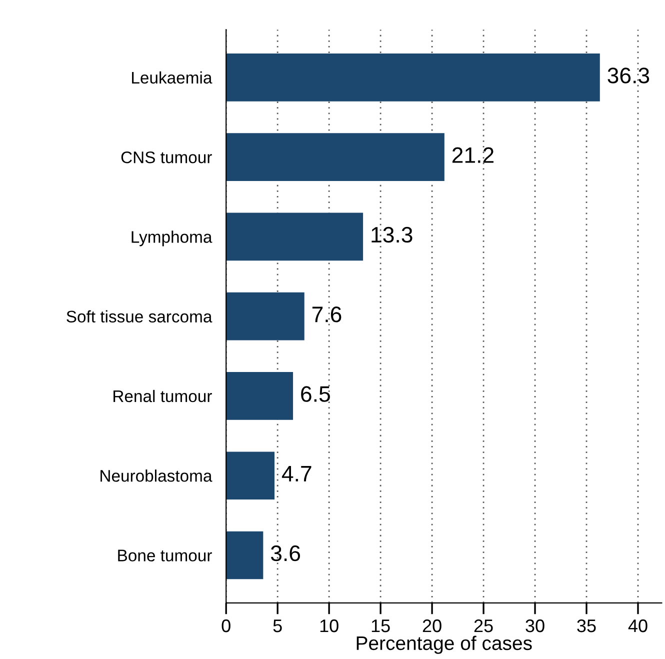 The image size is (665, 659). I want to click on y-tick-label: Bone tumour, so click(165, 556).